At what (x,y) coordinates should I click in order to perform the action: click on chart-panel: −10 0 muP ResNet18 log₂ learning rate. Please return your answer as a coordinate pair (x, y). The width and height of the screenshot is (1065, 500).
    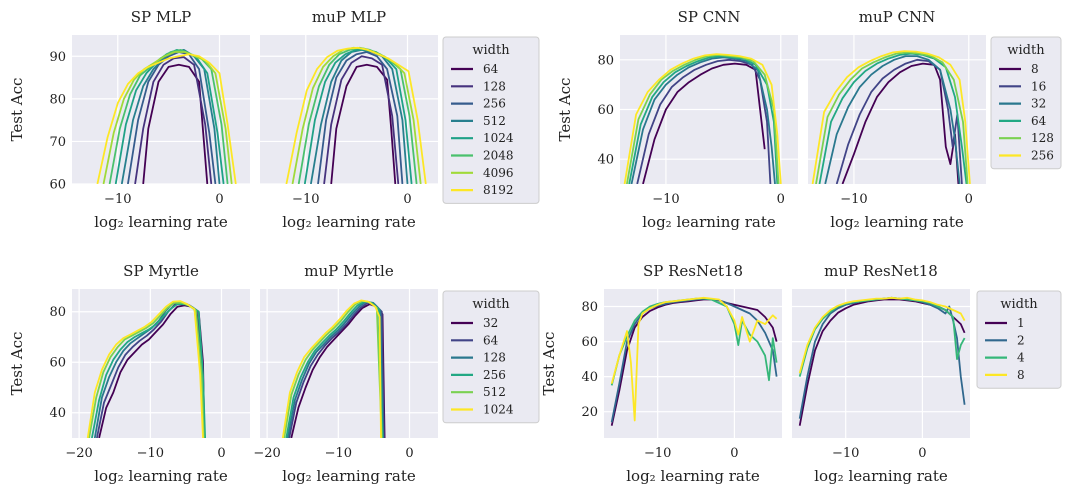
    Looking at the image, I should click on (881, 373).